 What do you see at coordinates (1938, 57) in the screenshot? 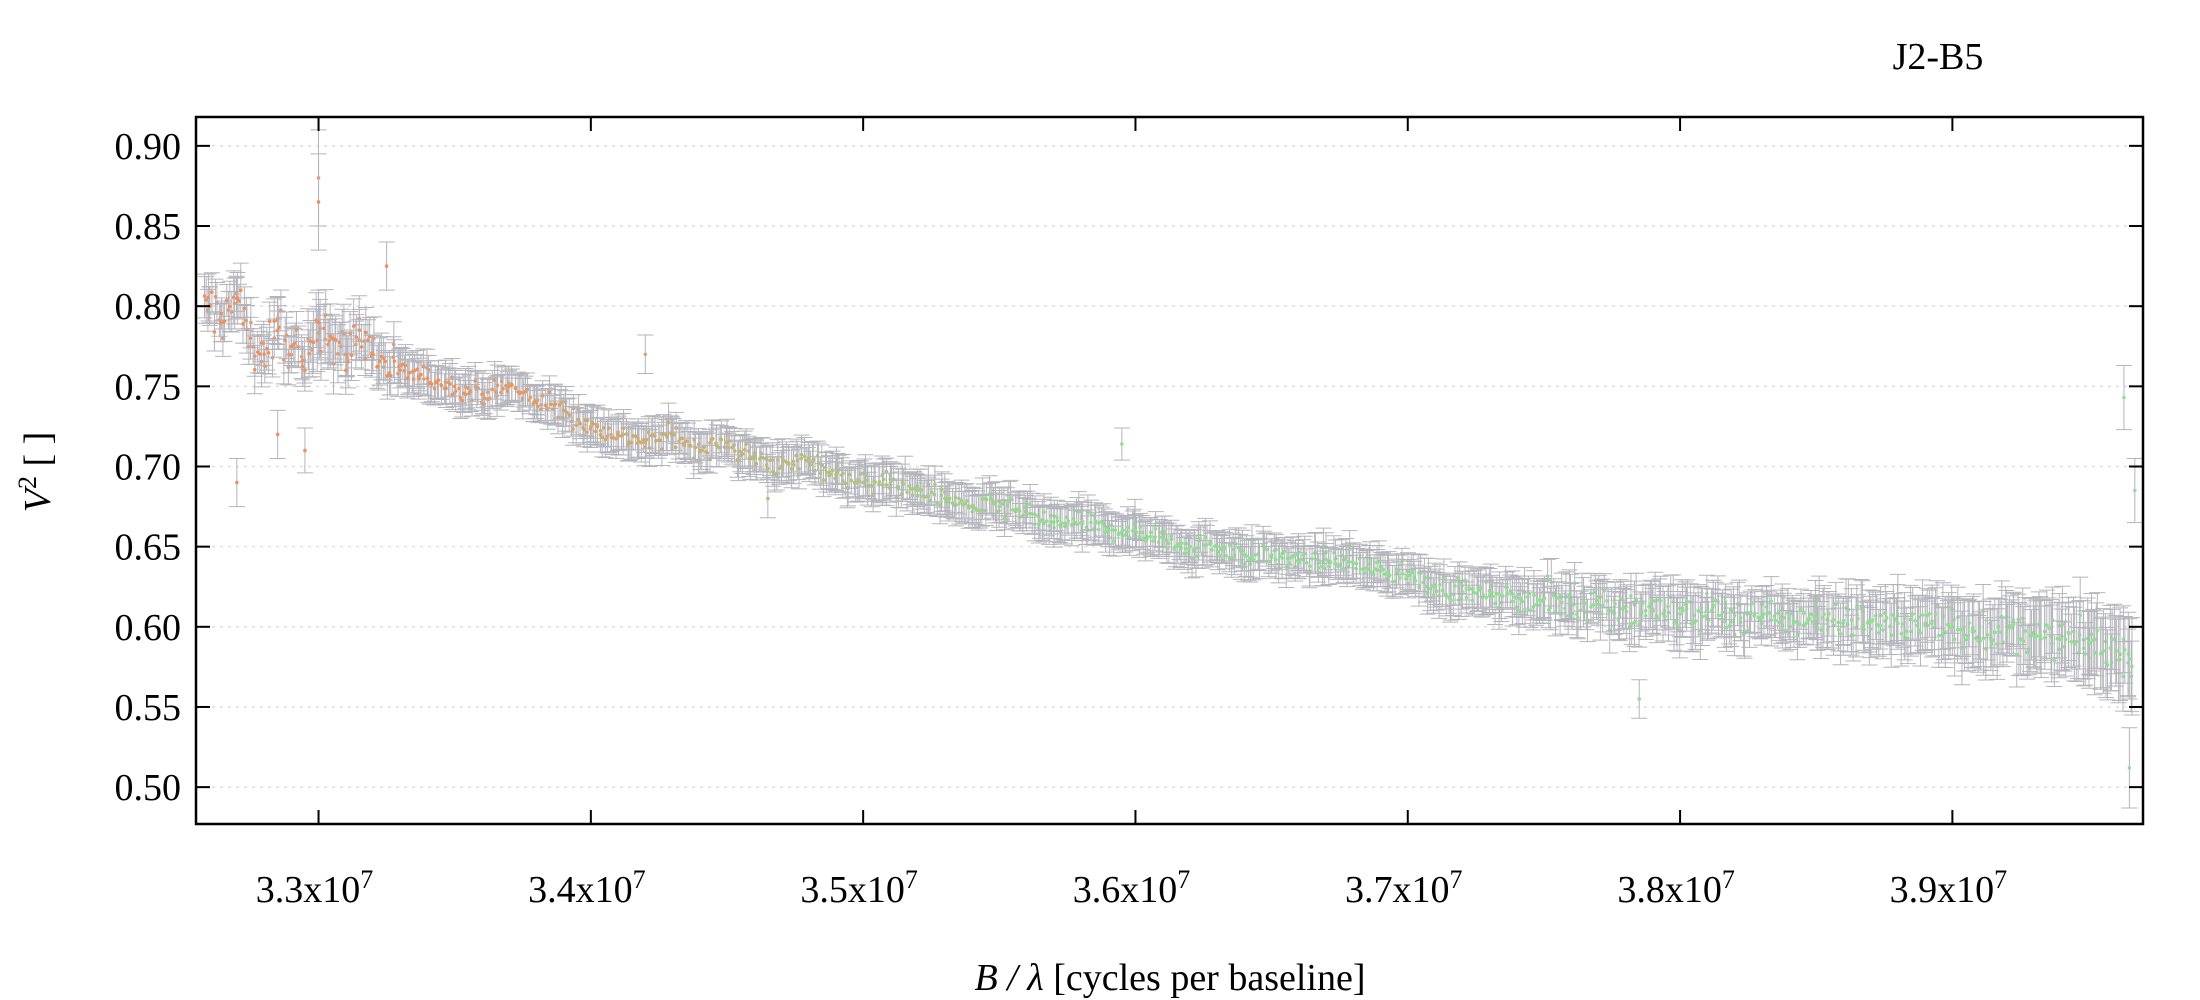
I see `chart-title: J2-B5` at bounding box center [1938, 57].